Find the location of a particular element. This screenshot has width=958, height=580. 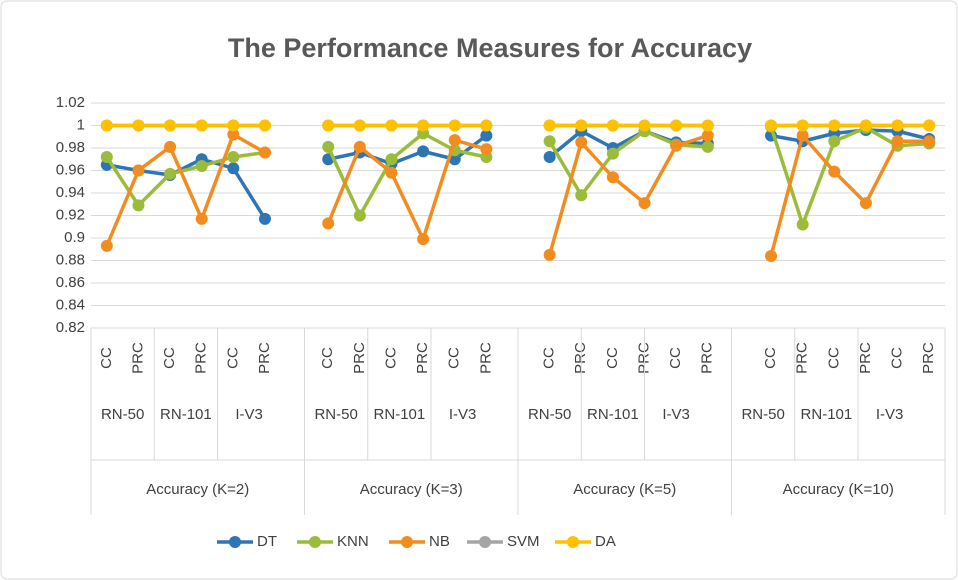

y-tick-label: 0.94 is located at coordinates (70, 192).